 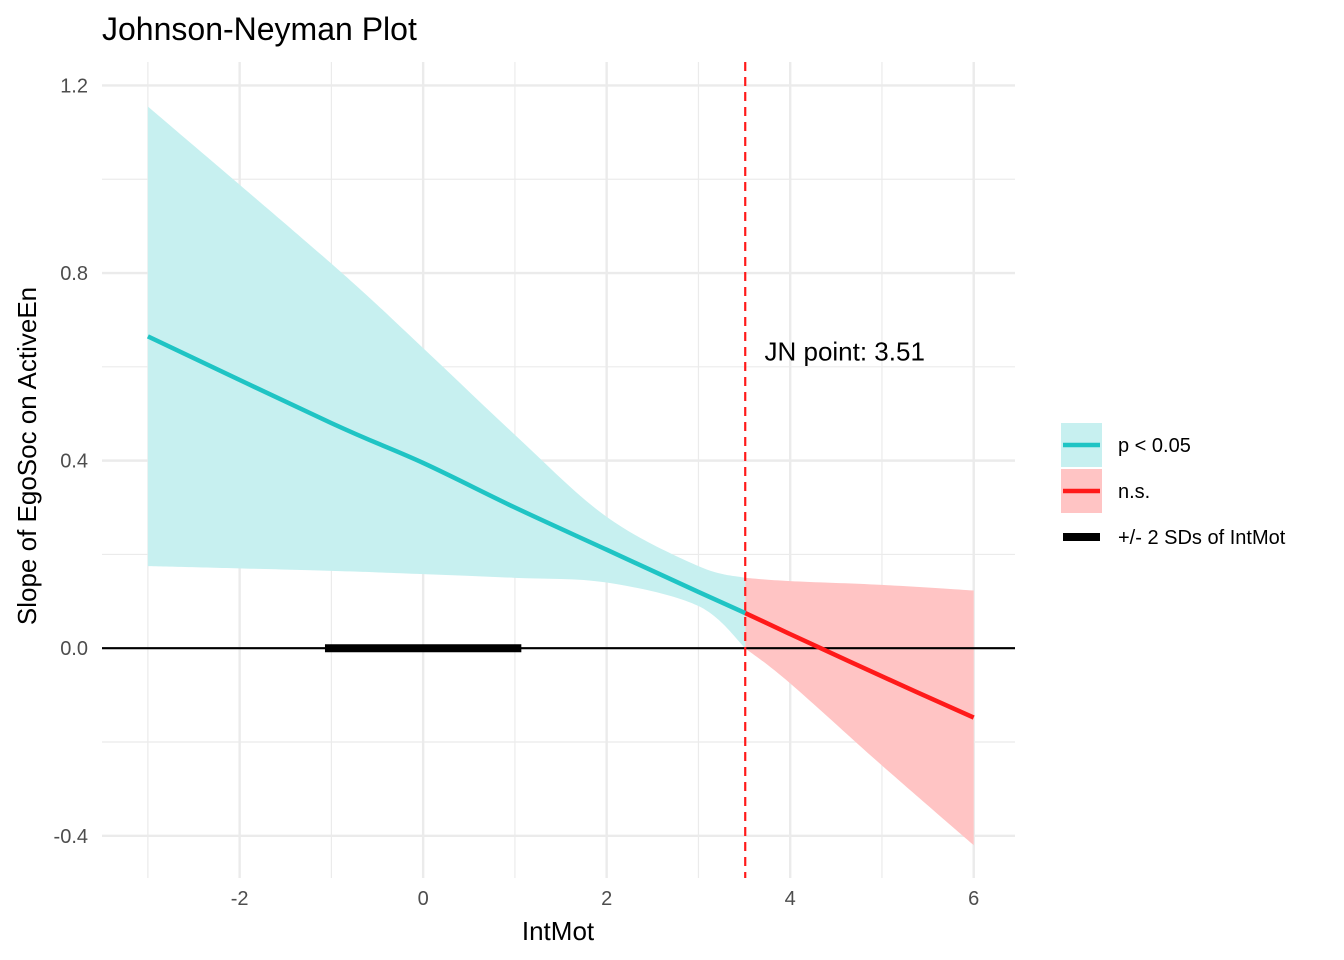 I want to click on y-tick-label: -0.4, so click(x=71, y=837).